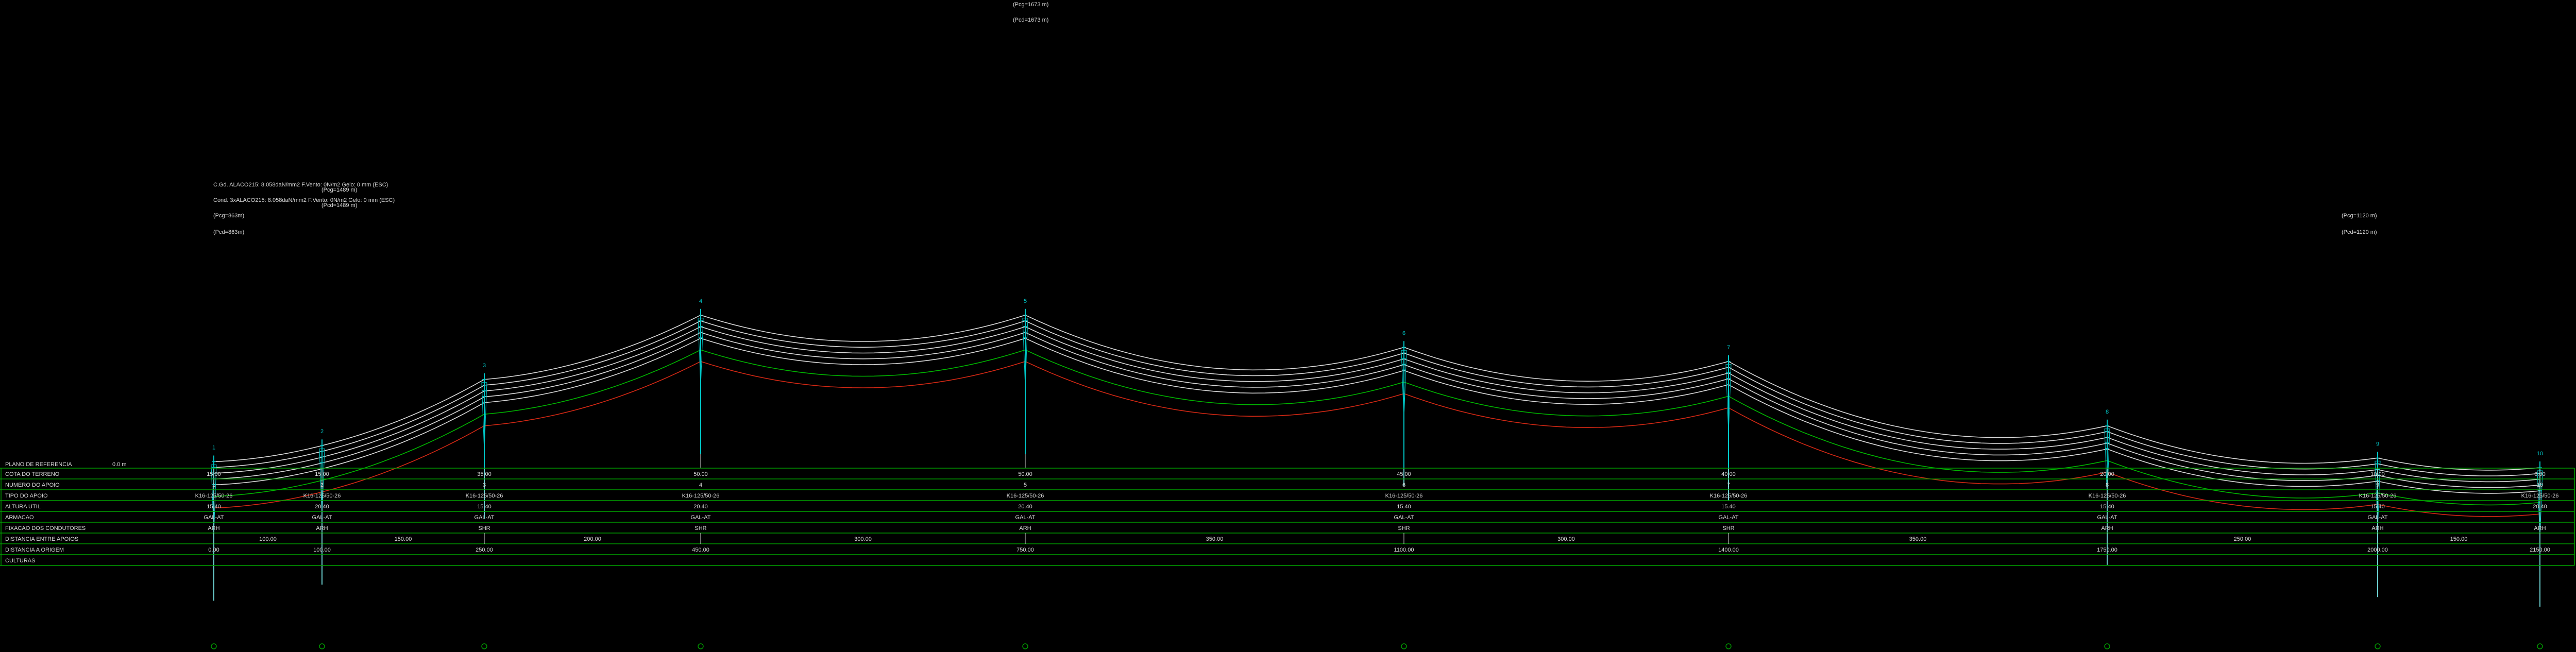  What do you see at coordinates (119, 464) in the screenshot?
I see `reference-plane-value: 0.0 m` at bounding box center [119, 464].